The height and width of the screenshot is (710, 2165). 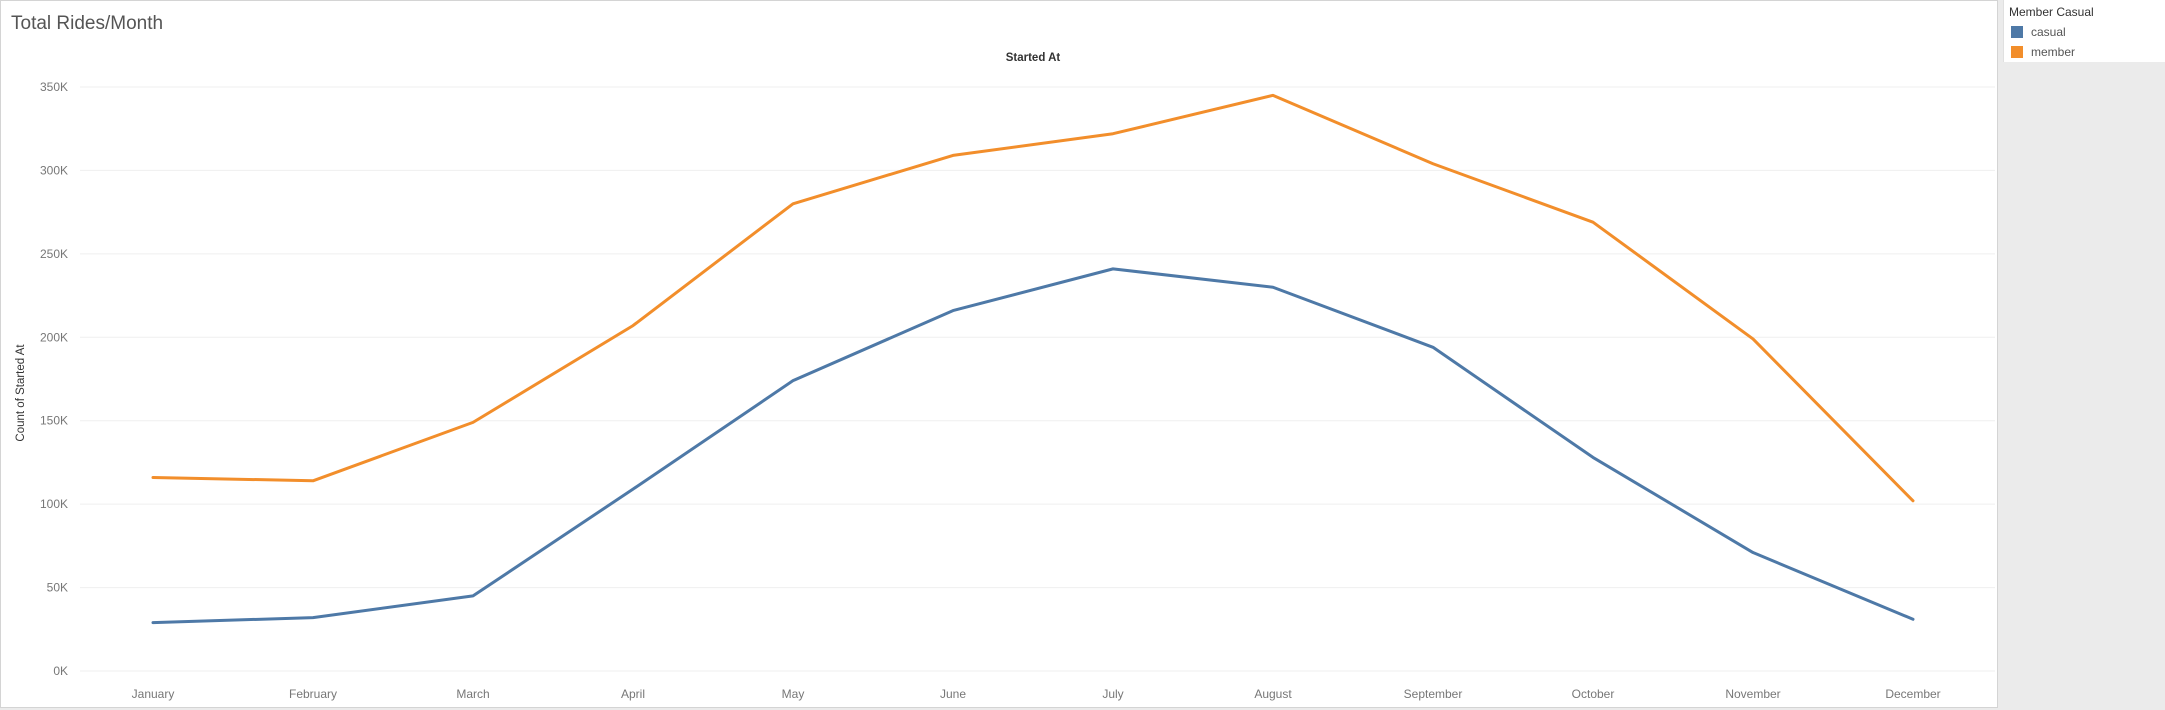 I want to click on x-tick-label: November, so click(x=1752, y=694).